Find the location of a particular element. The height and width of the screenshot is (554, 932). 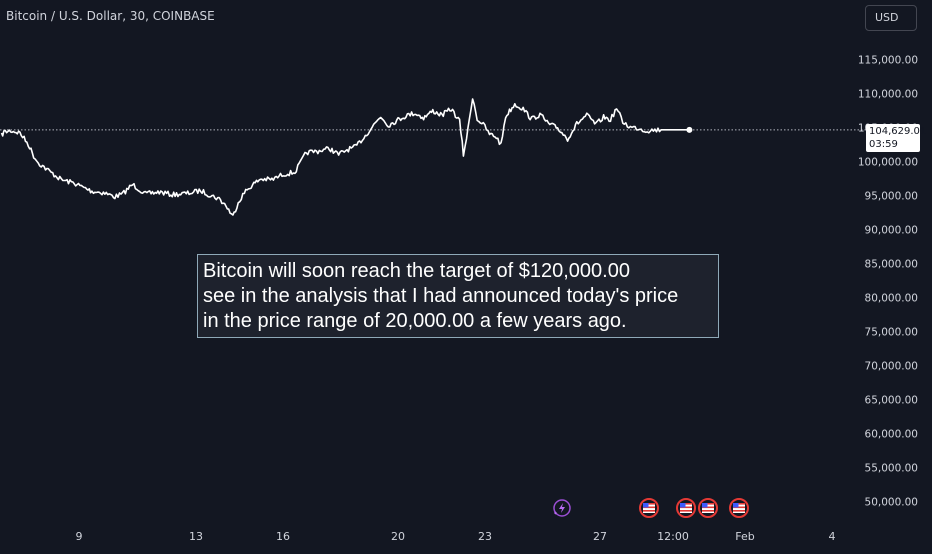

time-axis: 9 13 16 20 23 27 12:00 Feb 4 is located at coordinates (456, 536).